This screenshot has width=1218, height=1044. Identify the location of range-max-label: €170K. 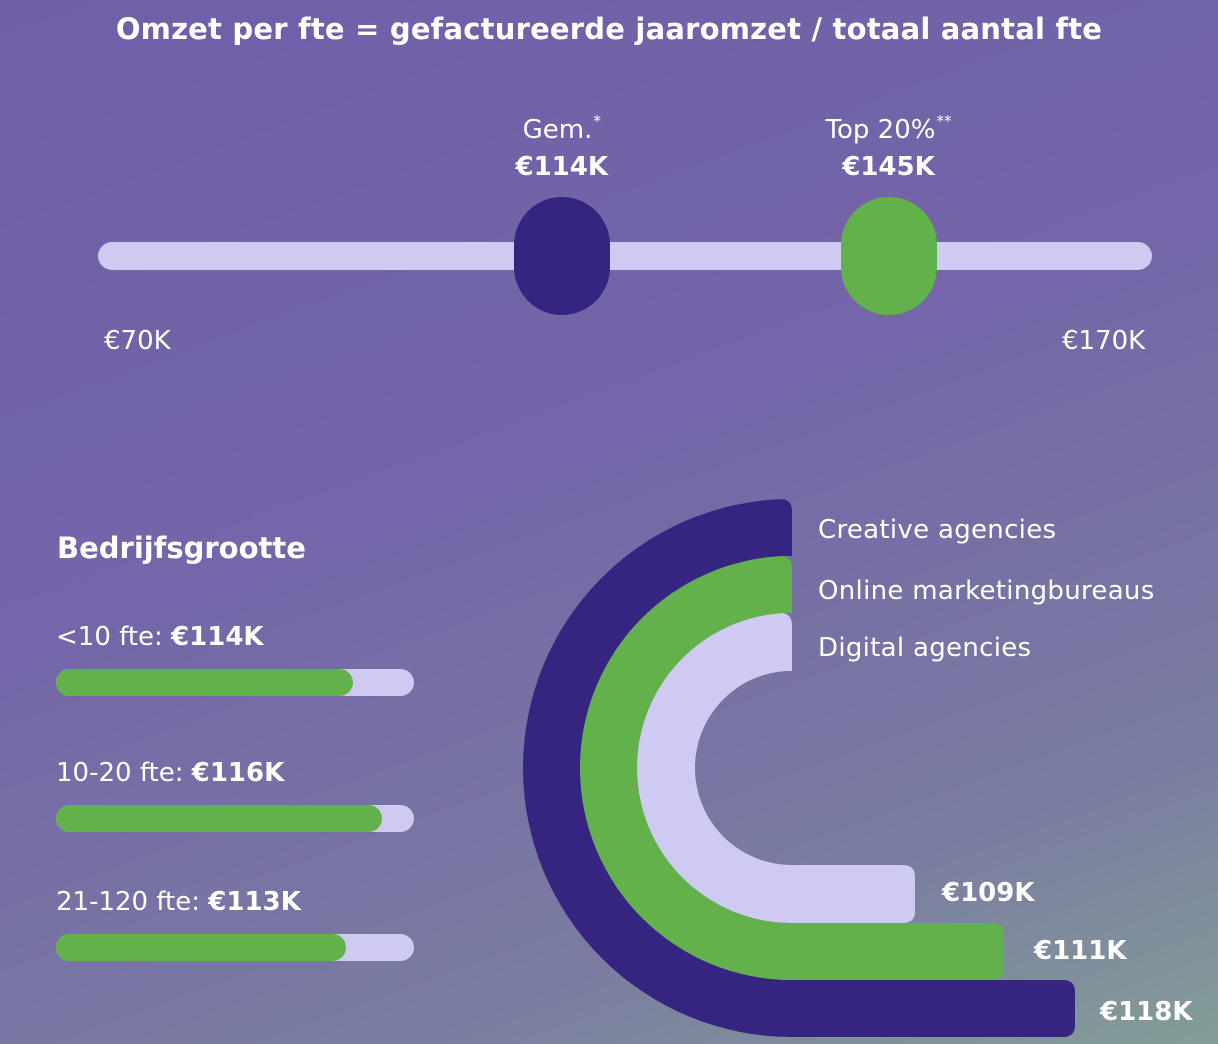
(1104, 341).